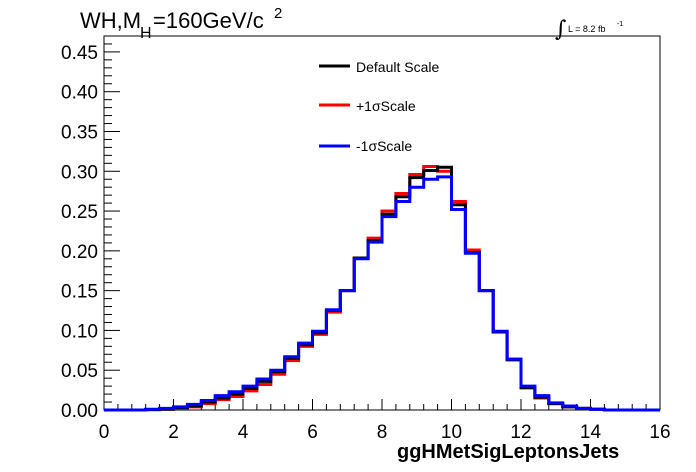 The image size is (696, 472). What do you see at coordinates (620, 24) in the screenshot?
I see `lumi-superscript: -1` at bounding box center [620, 24].